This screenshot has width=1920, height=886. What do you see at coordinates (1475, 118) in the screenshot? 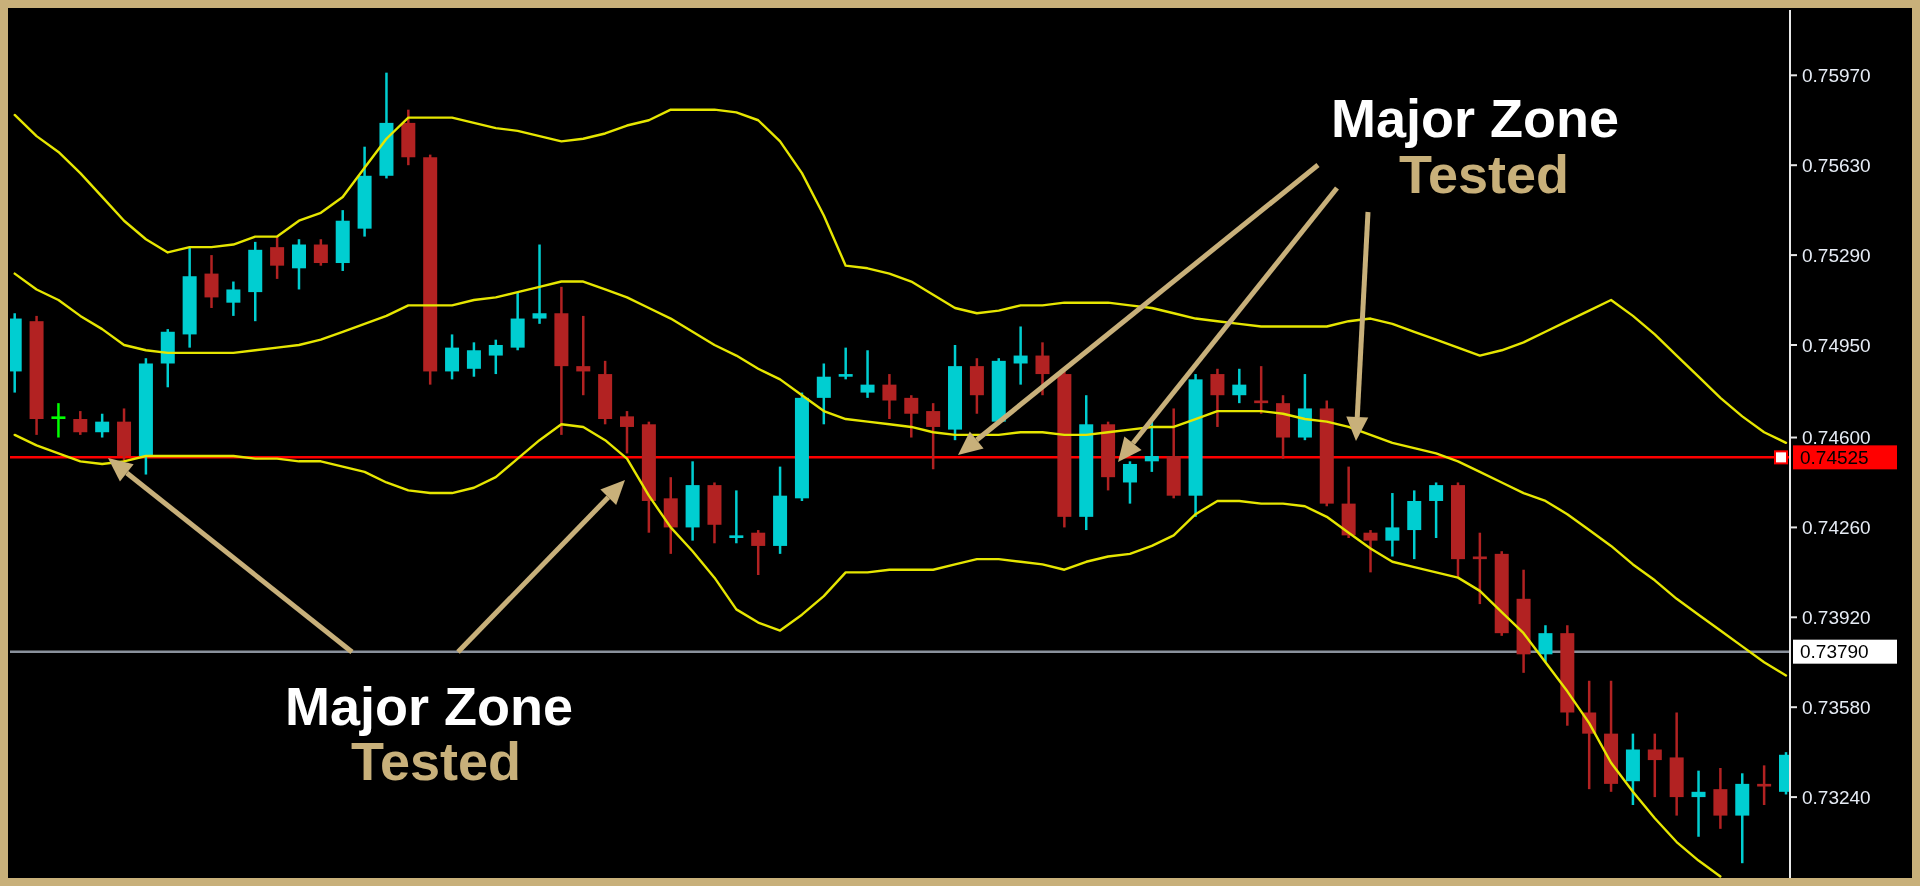
I see `annotation: Major Zone` at bounding box center [1475, 118].